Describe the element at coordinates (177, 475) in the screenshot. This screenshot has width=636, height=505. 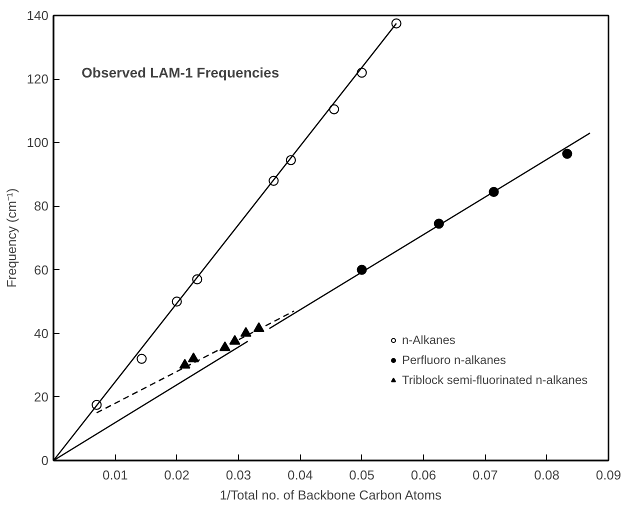
I see `x-tick-label: 0.02` at that location.